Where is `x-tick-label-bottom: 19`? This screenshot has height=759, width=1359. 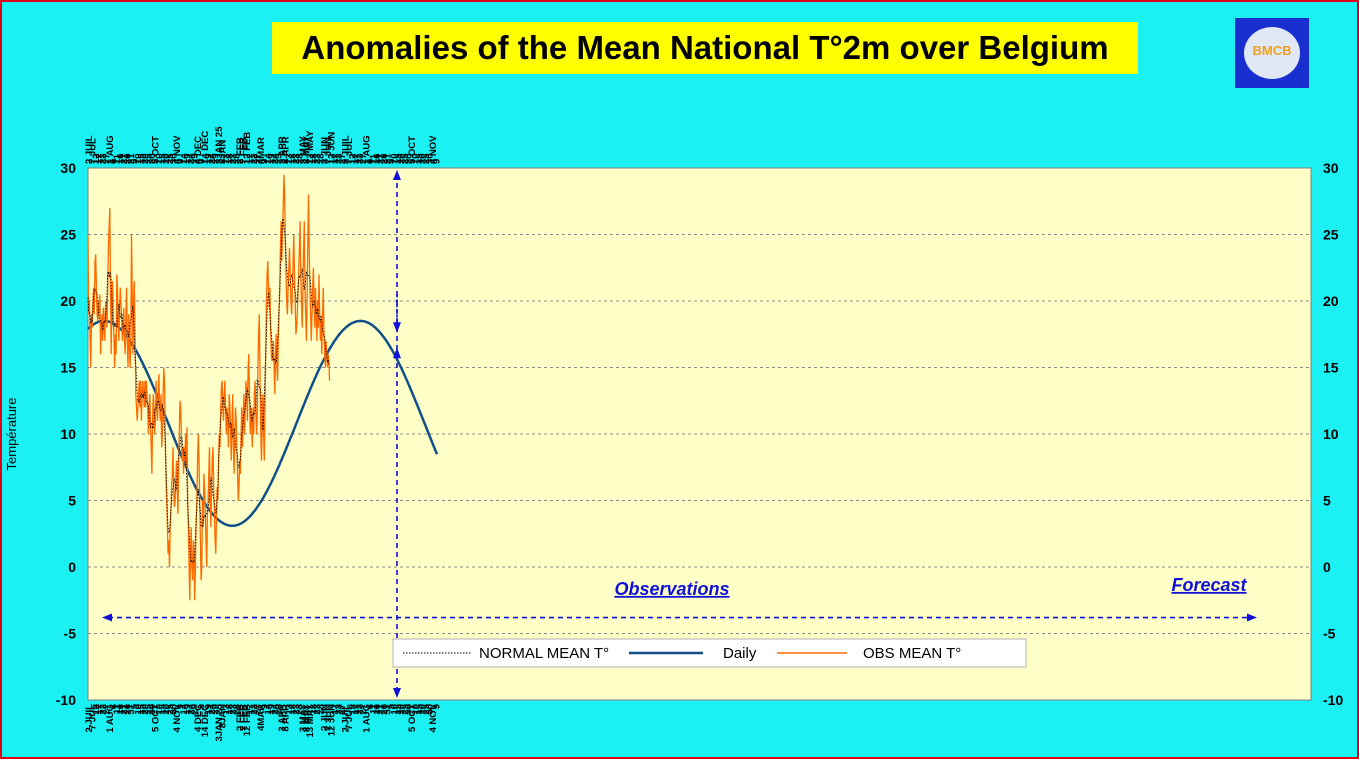 x-tick-label-bottom: 19 is located at coordinates (187, 709).